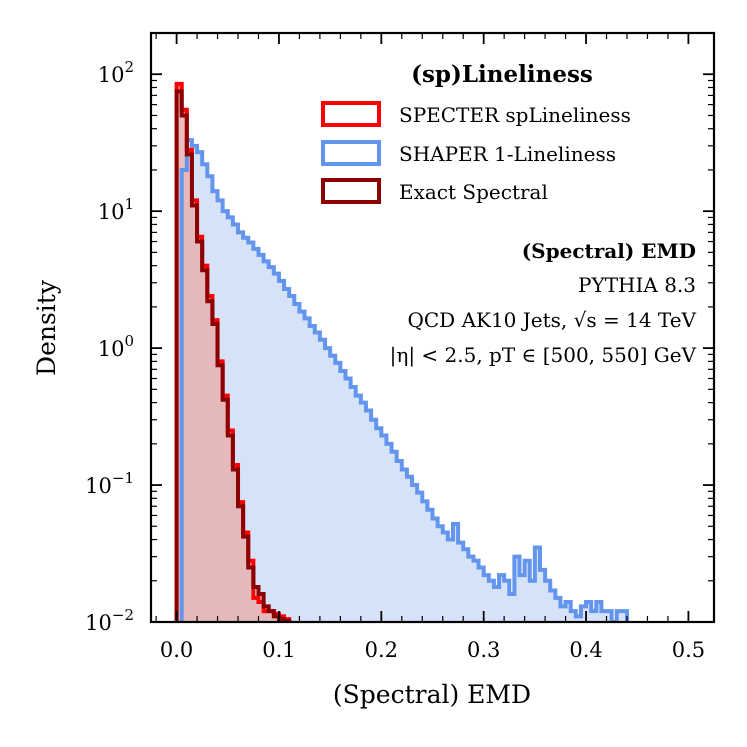  Describe the element at coordinates (473, 192) in the screenshot. I see `legend-label-exact: Exact Spectral` at that location.